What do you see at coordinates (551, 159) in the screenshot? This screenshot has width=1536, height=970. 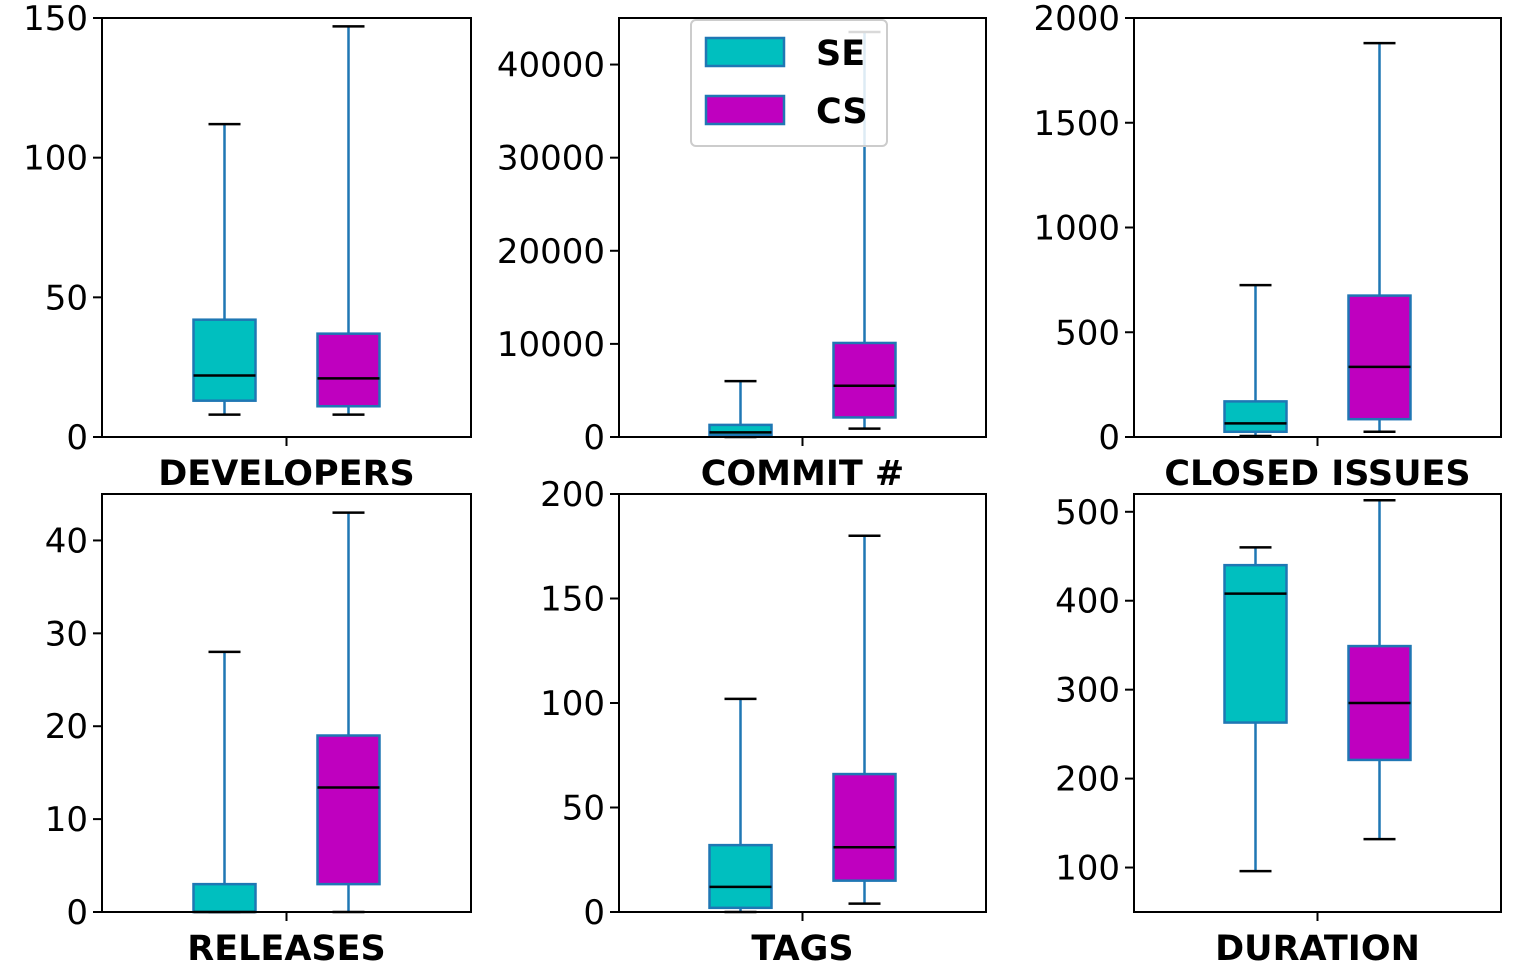 I see `y-tick-label: 30000` at bounding box center [551, 159].